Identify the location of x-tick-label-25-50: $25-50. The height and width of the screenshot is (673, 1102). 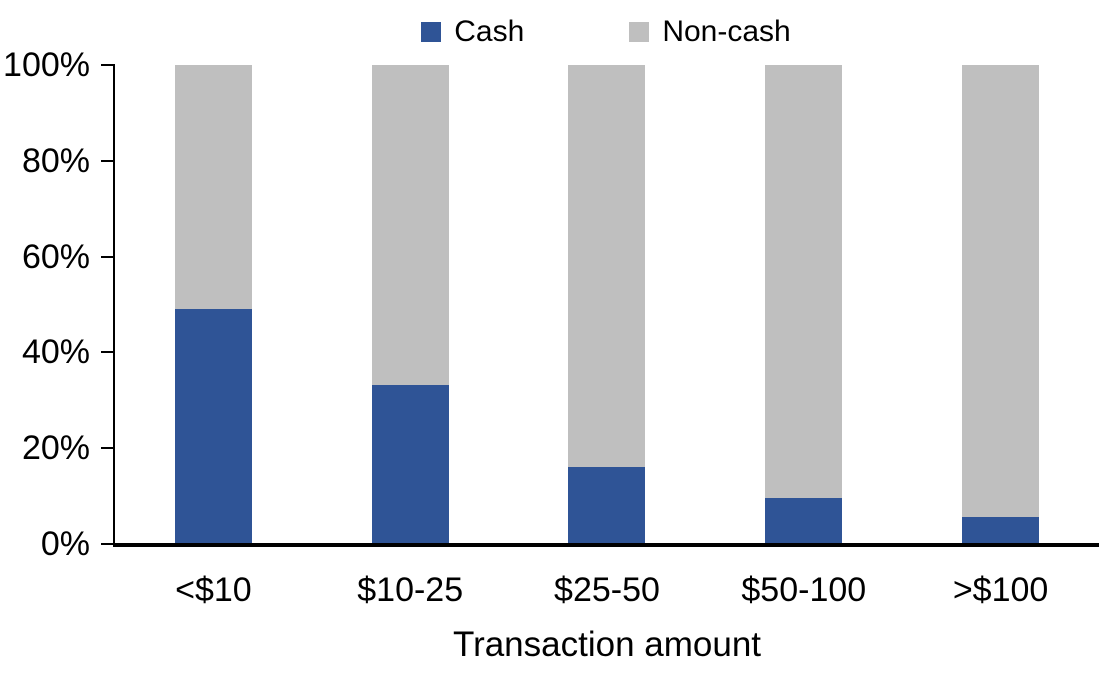
(607, 590).